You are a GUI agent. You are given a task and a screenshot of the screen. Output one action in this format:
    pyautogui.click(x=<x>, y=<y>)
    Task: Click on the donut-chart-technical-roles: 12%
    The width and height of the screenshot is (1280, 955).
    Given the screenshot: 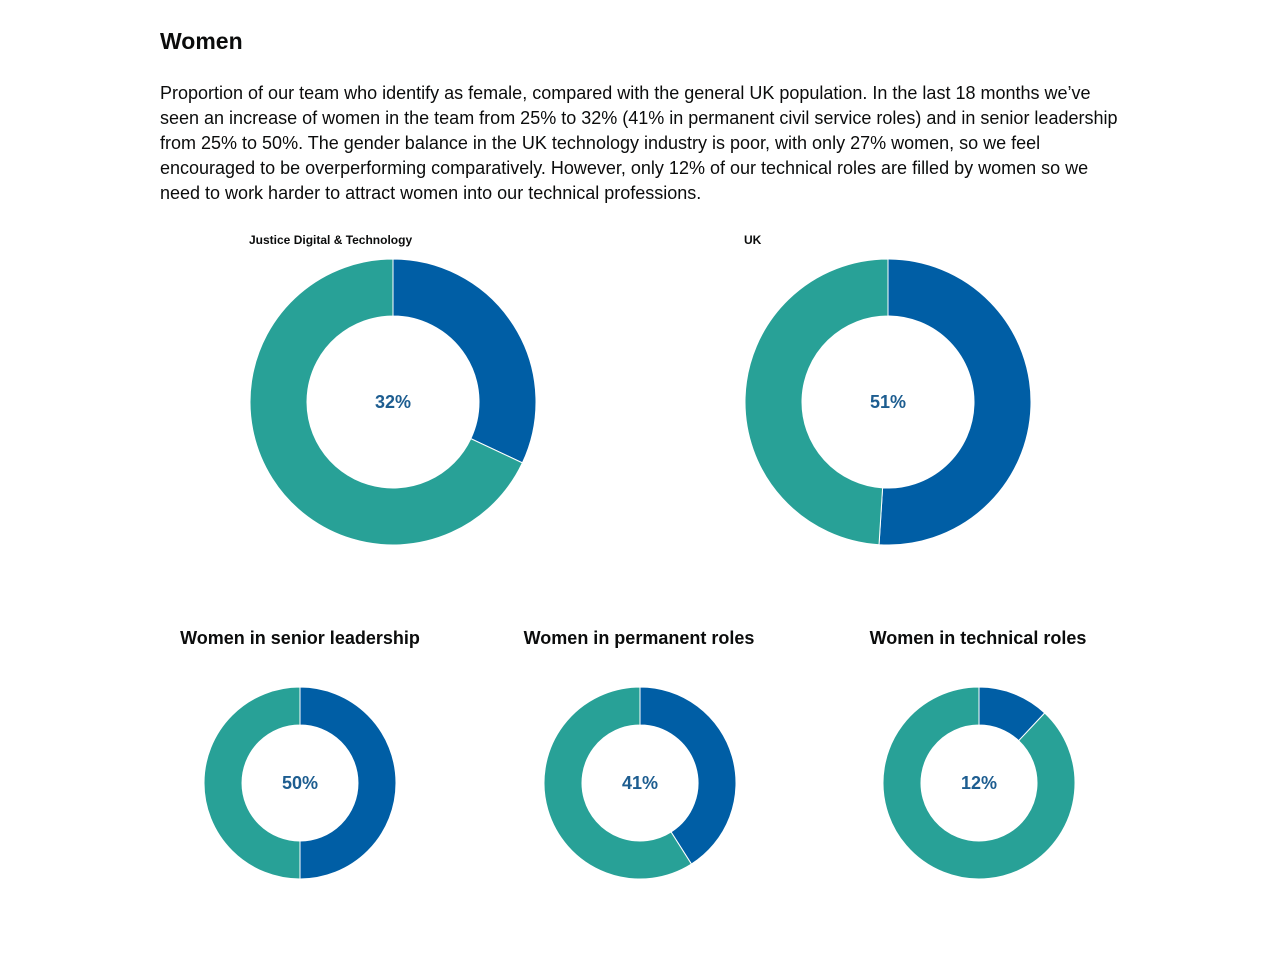 What is the action you would take?
    pyautogui.click(x=979, y=783)
    